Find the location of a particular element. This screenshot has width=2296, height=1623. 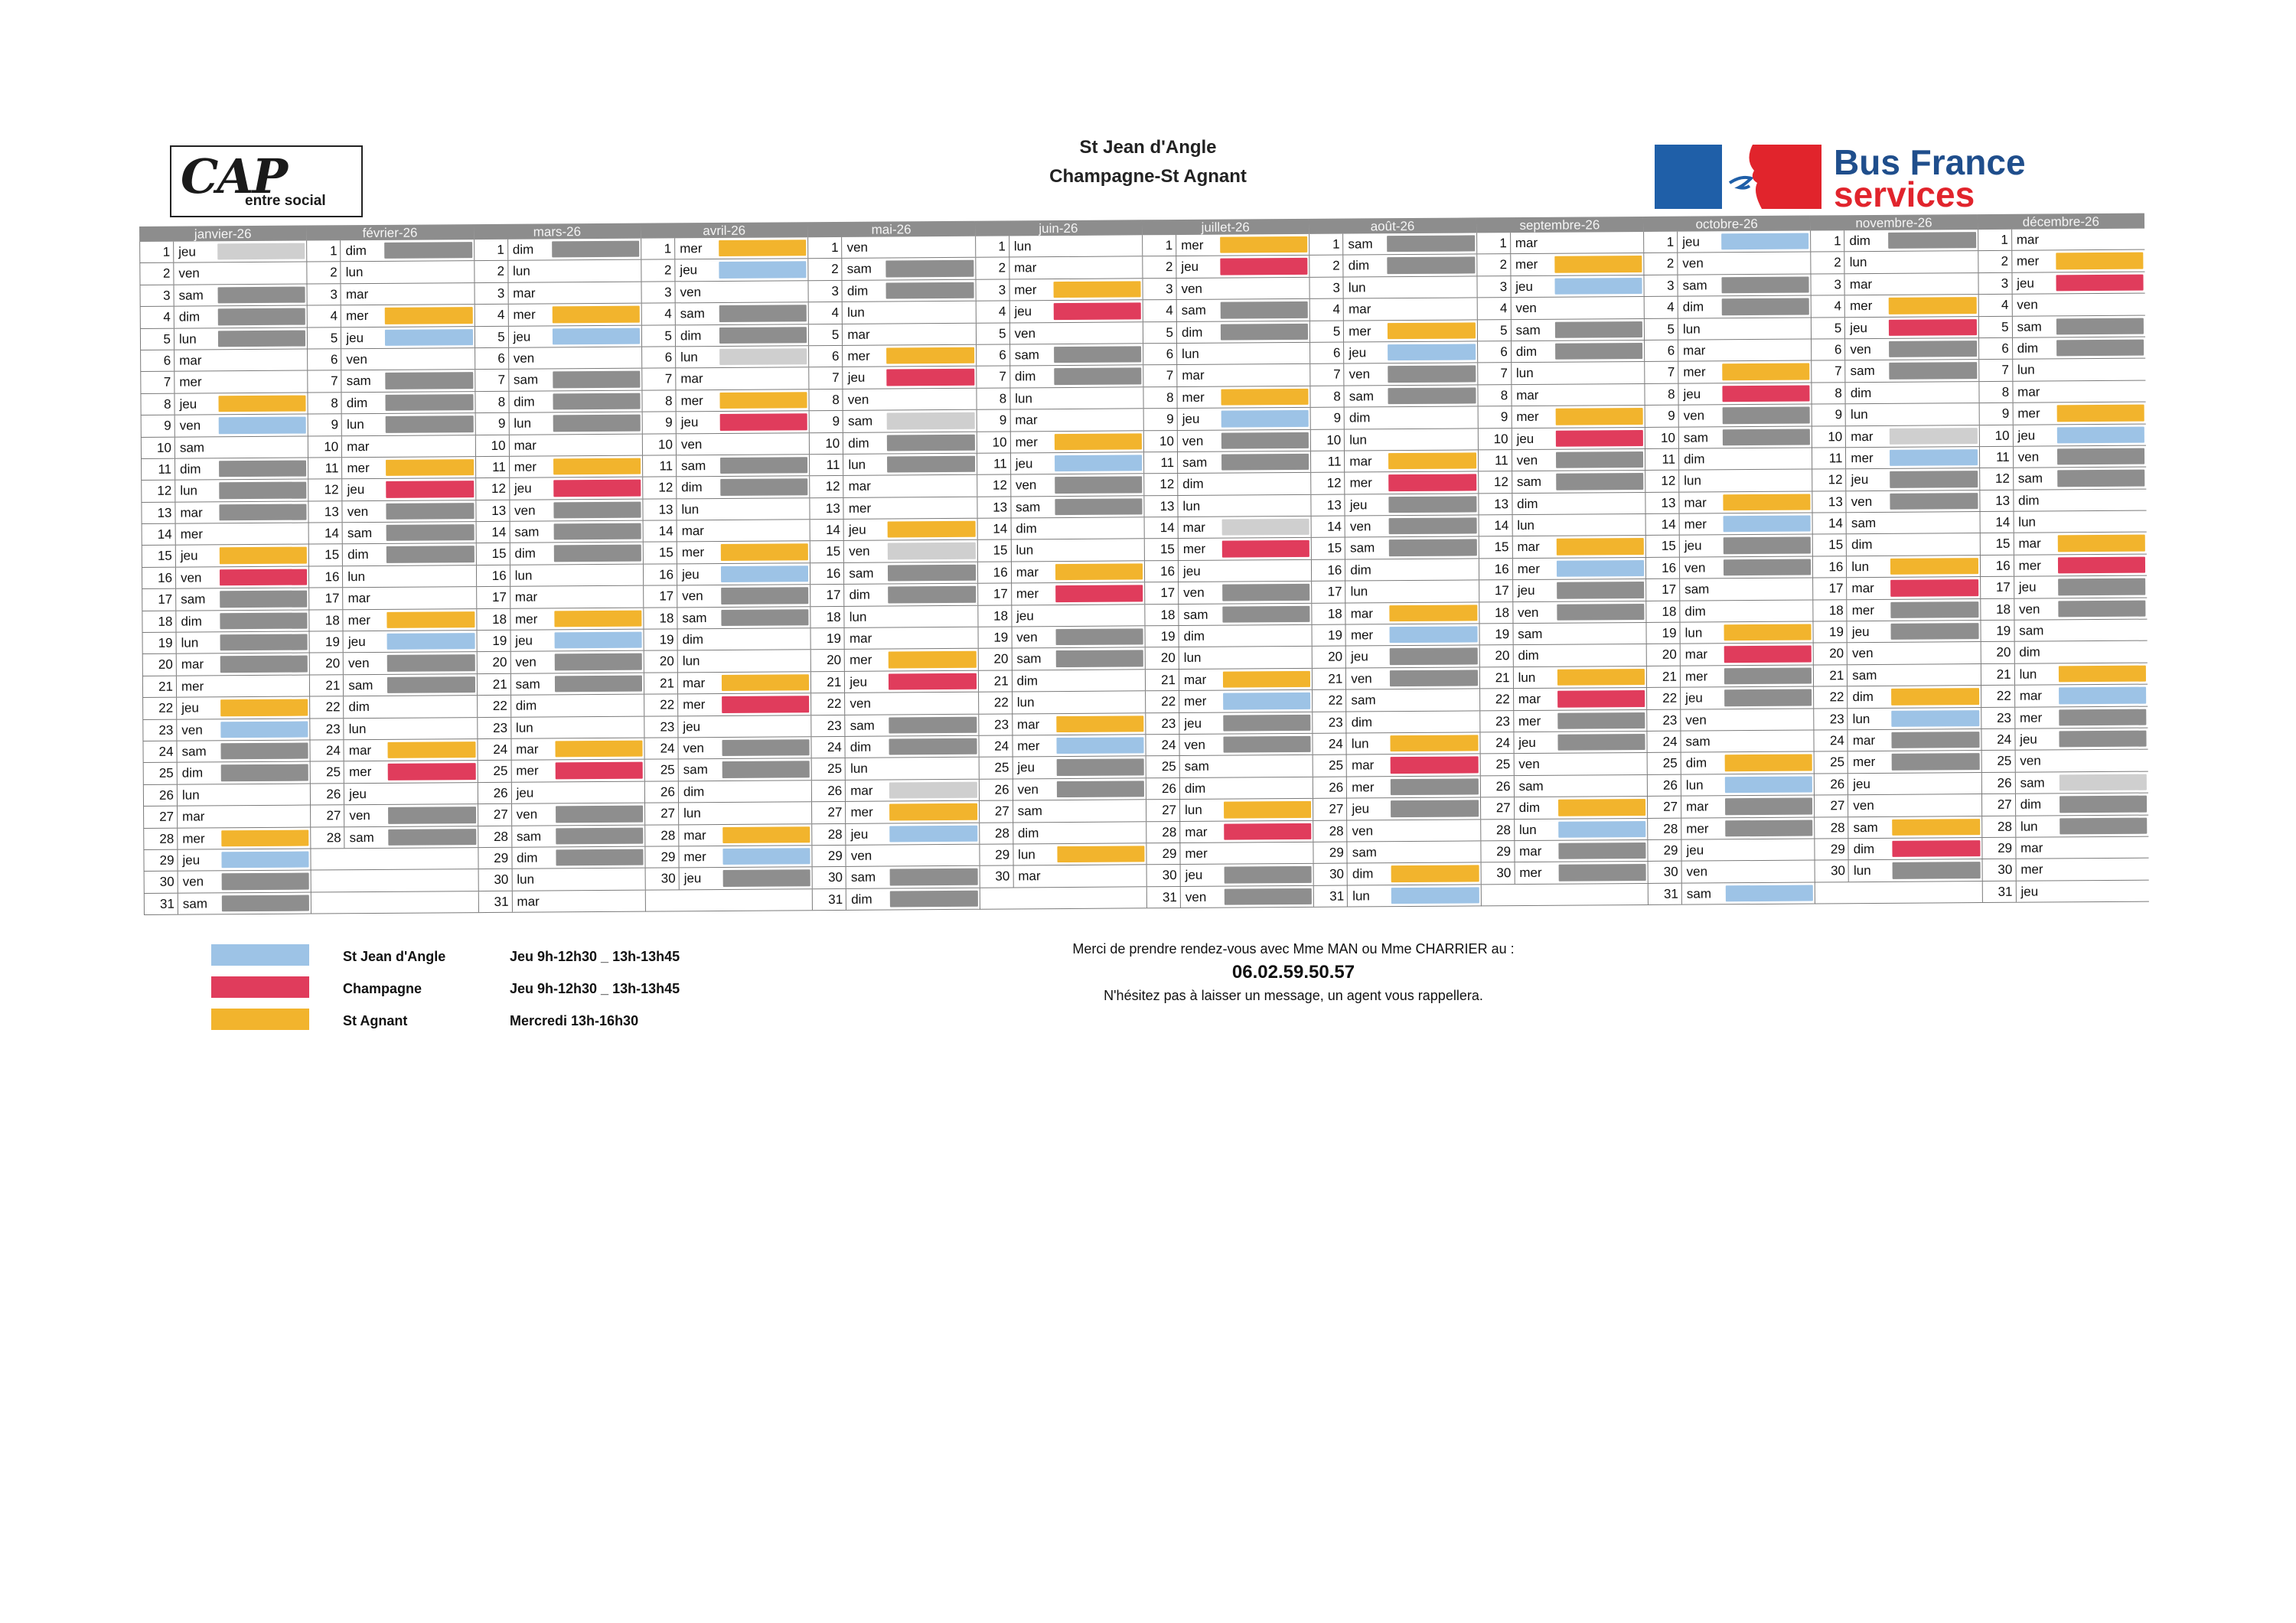

day-row: 13 dim is located at coordinates (2062, 501).